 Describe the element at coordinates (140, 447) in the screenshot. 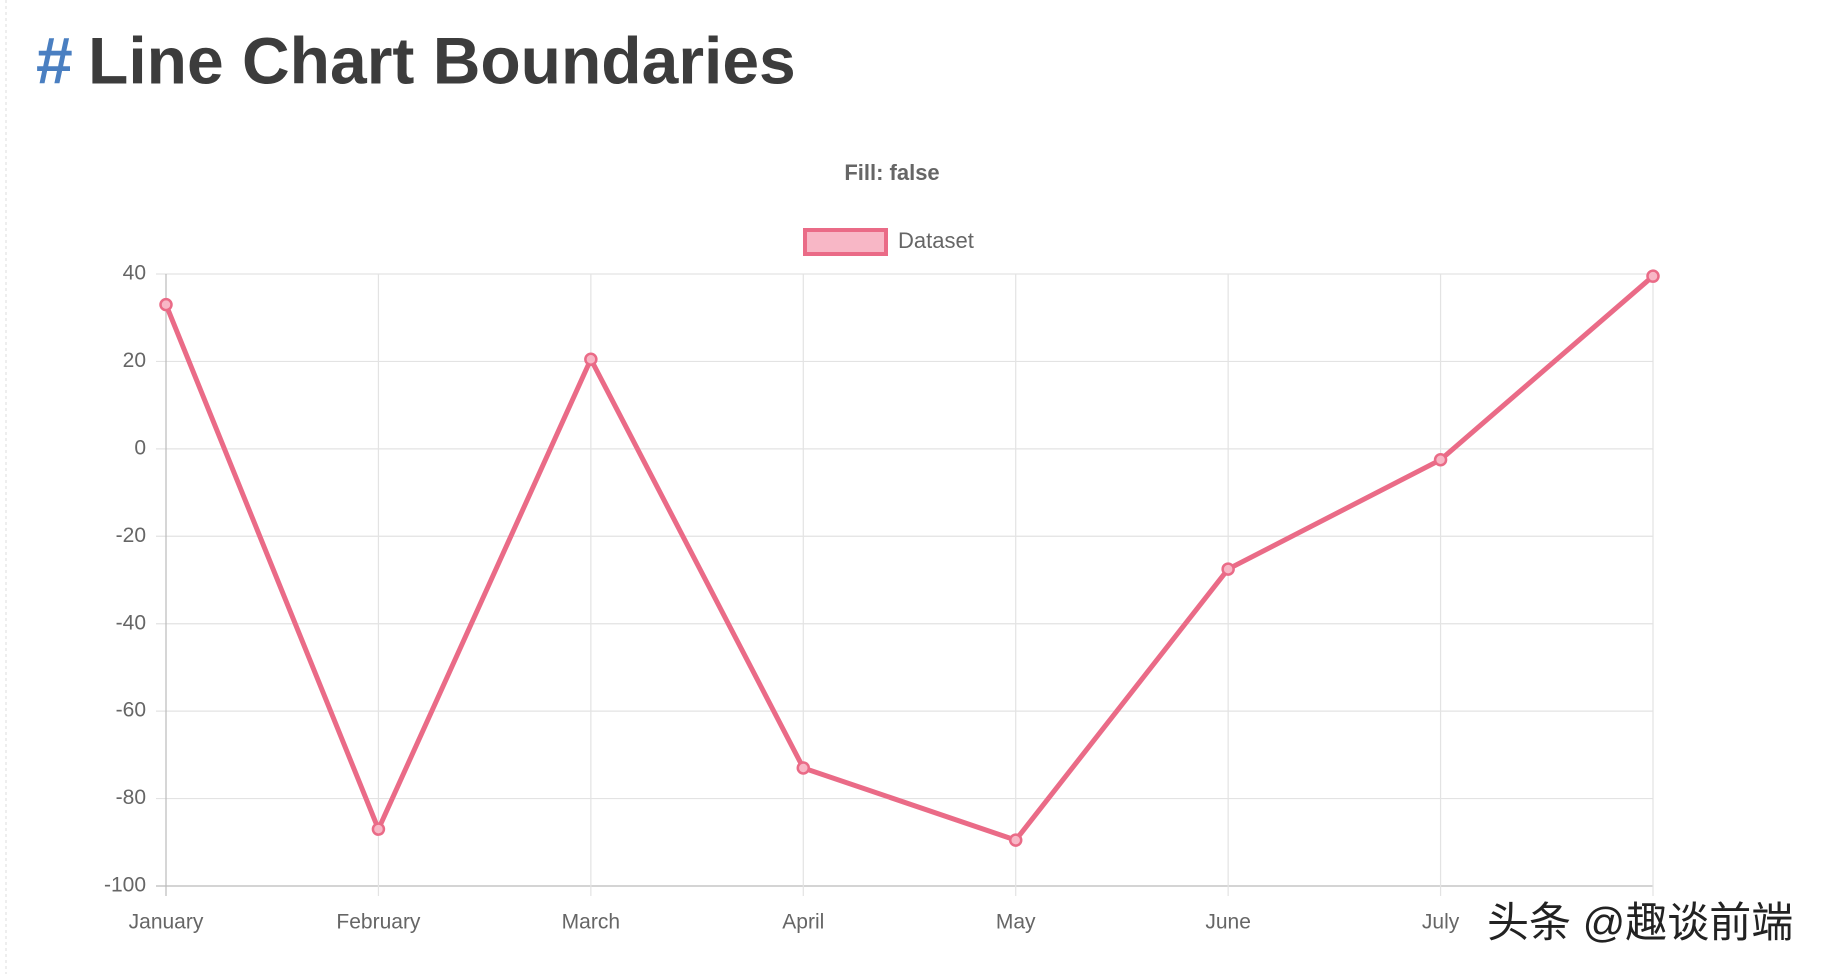

I see `y-tick-label: 0` at that location.